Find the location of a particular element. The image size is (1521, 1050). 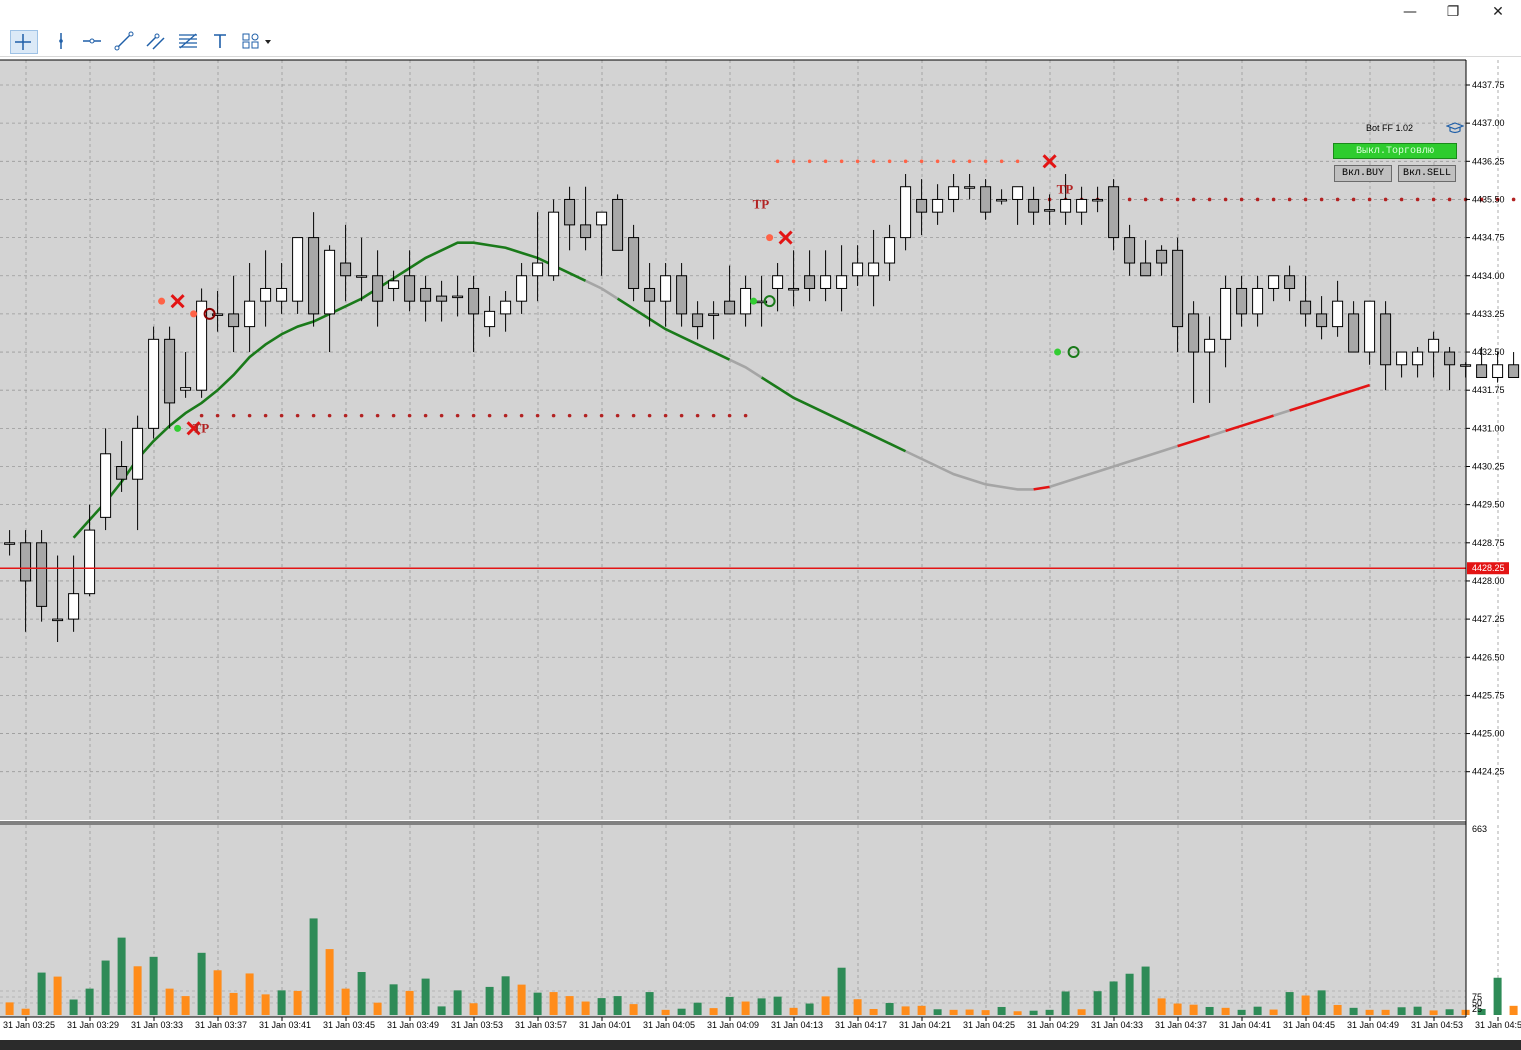

x-tick-label: 31 Jan 03:53 is located at coordinates (477, 1025).